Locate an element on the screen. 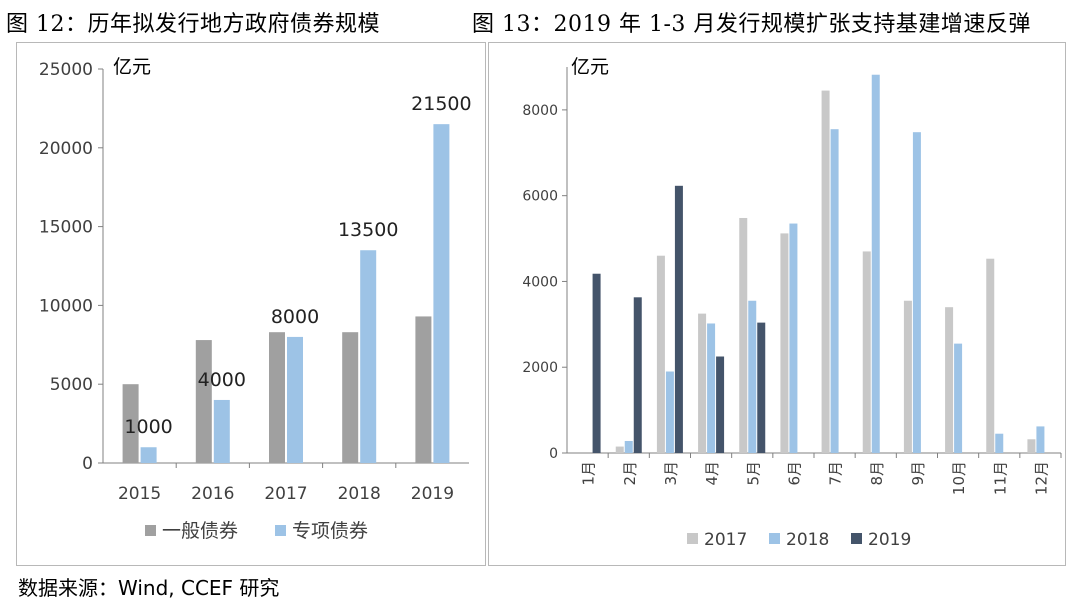 The height and width of the screenshot is (604, 1080). x-tick-label: 12月 is located at coordinates (1041, 478).